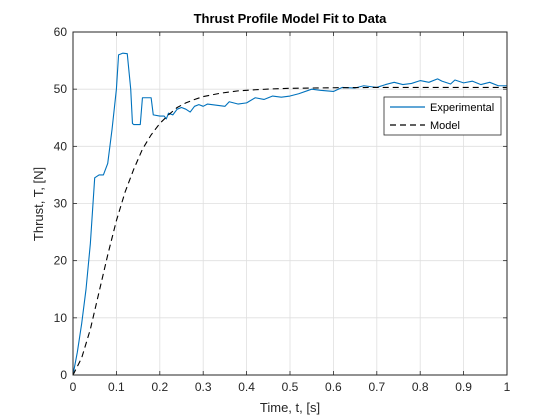 The width and height of the screenshot is (560, 420). Describe the element at coordinates (63, 375) in the screenshot. I see `y-tick-label: 0` at that location.